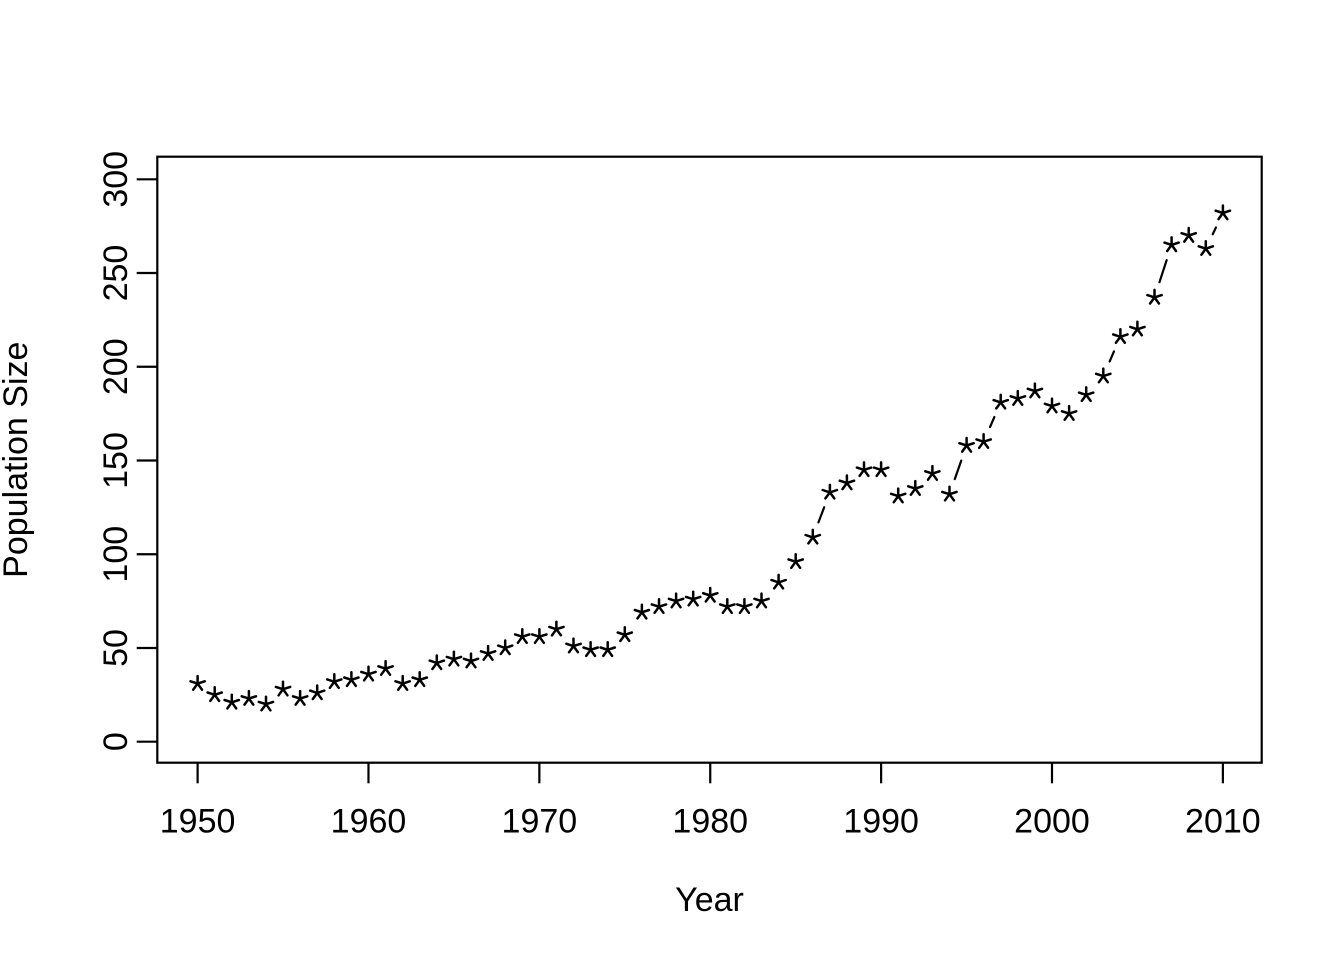 The height and width of the screenshot is (960, 1344). I want to click on y-tick-label: 0, so click(116, 741).